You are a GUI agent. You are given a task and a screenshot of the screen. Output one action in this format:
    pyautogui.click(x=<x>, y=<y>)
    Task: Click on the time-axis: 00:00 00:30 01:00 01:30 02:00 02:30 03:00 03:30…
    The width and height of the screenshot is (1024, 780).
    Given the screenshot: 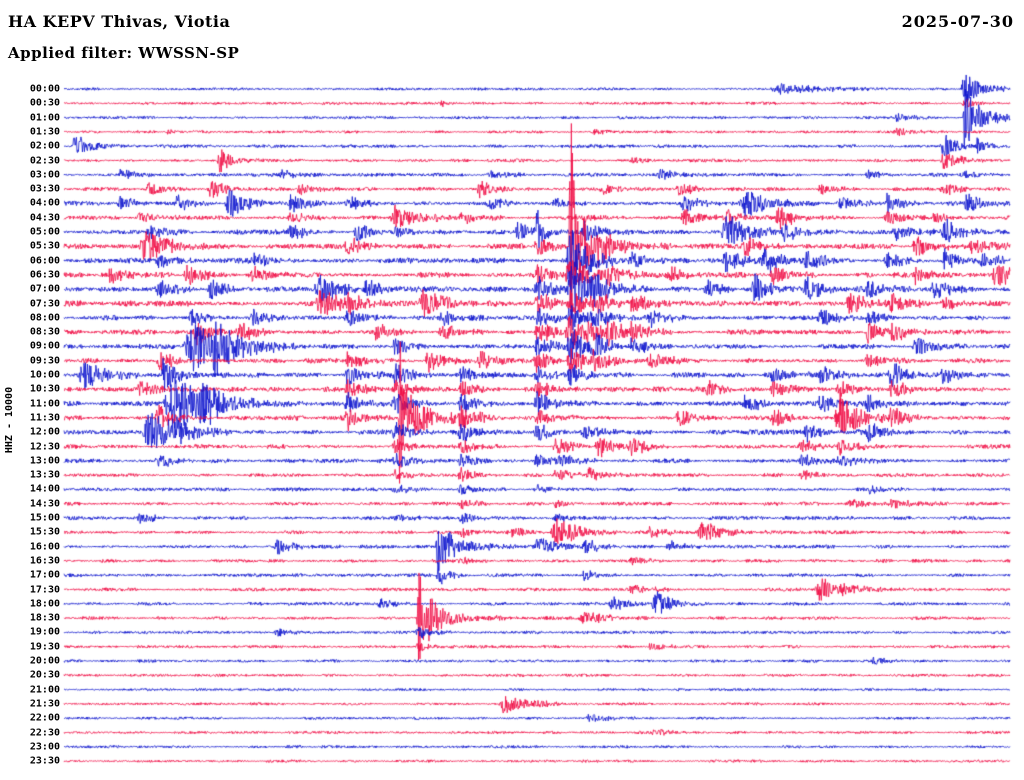 What is the action you would take?
    pyautogui.click(x=31, y=390)
    